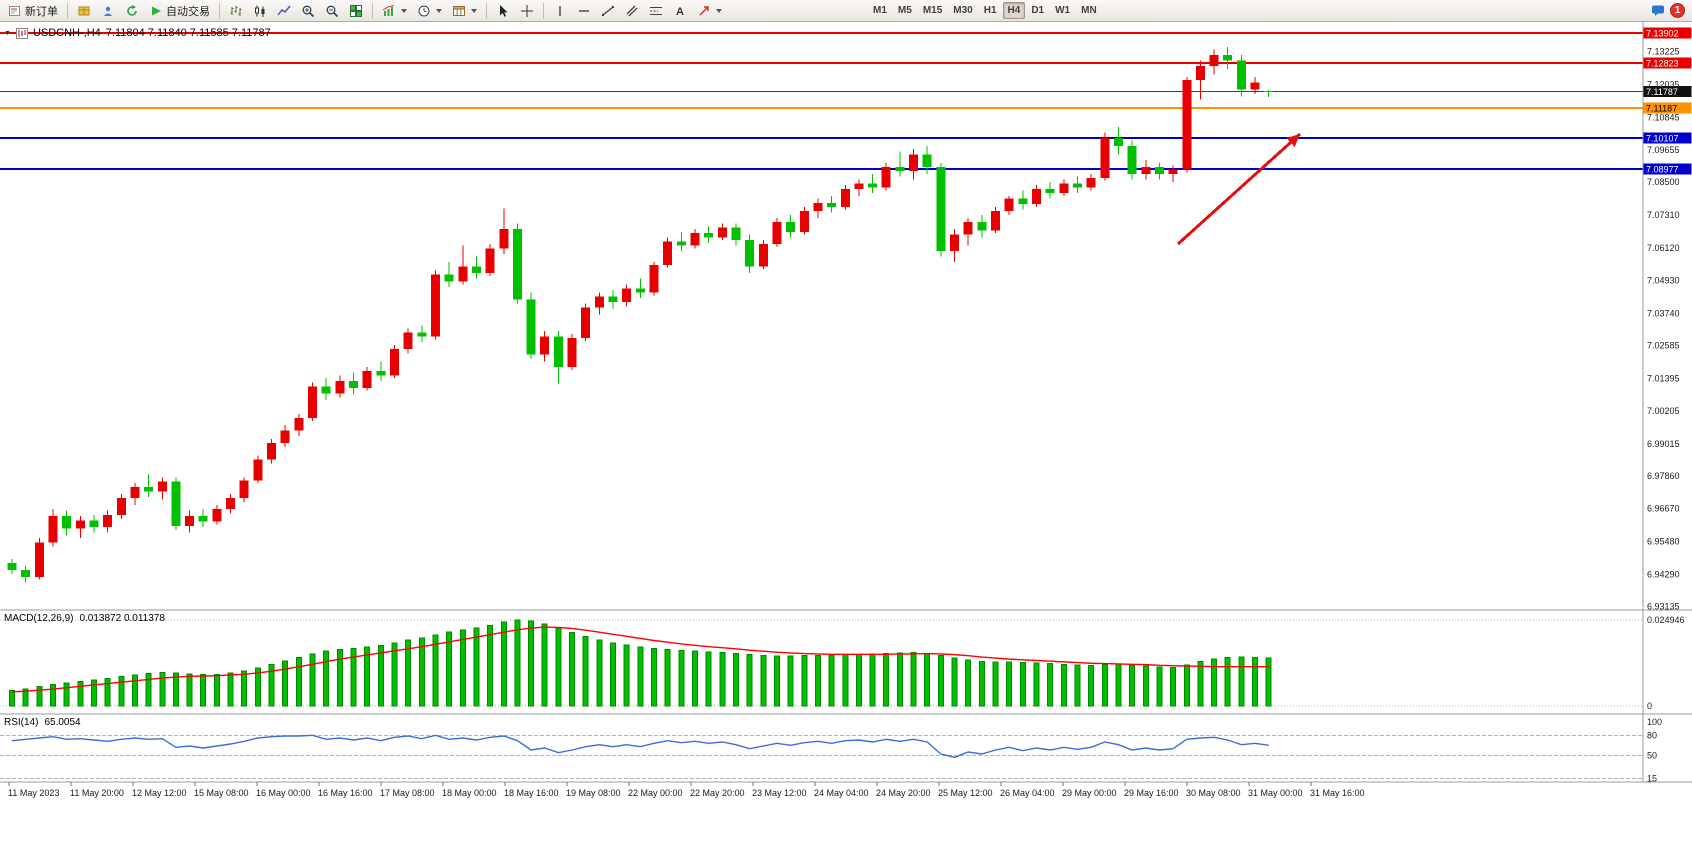 This screenshot has height=863, width=1692. Describe the element at coordinates (1663, 215) in the screenshot. I see `svg-text: 7.07310` at that location.